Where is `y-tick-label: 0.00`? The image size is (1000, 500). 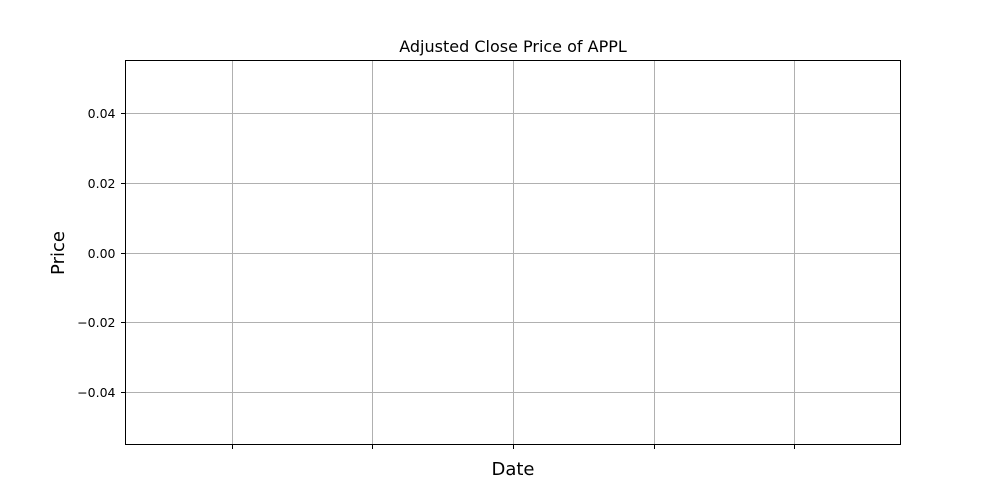 y-tick-label: 0.00 is located at coordinates (102, 253).